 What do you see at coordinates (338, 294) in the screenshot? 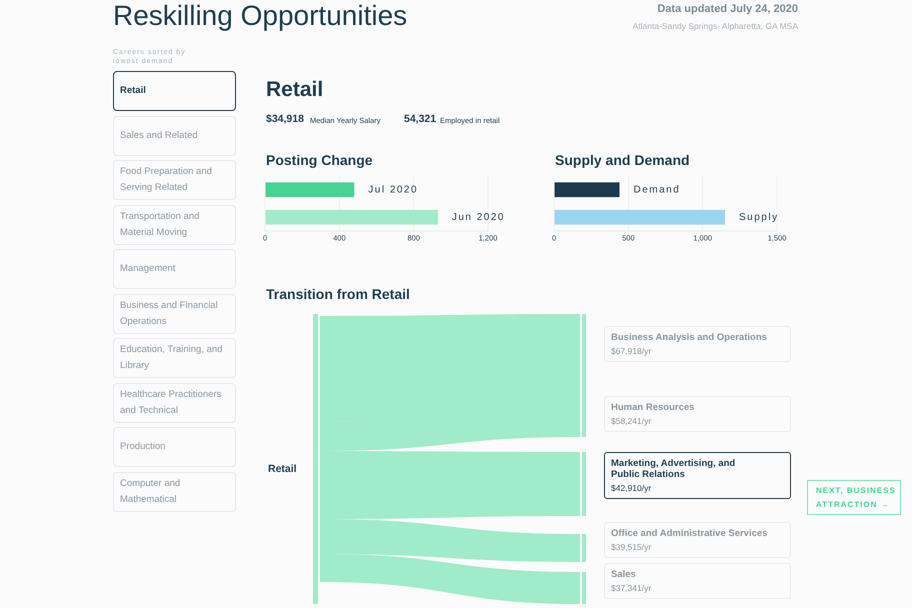
I see `text: Transition from Retail` at bounding box center [338, 294].